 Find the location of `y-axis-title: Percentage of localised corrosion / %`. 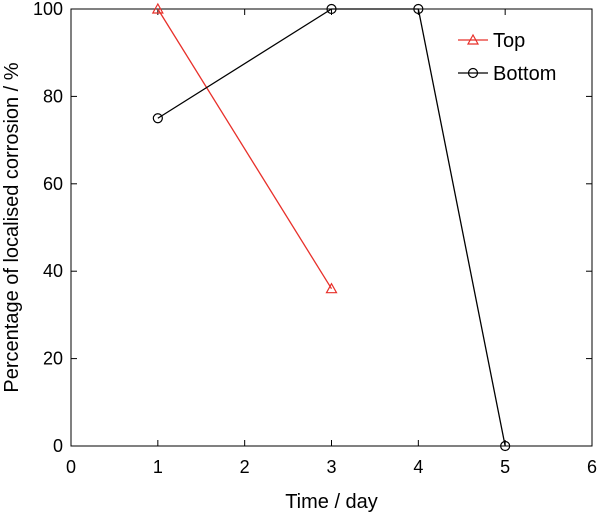

y-axis-title: Percentage of localised corrosion / % is located at coordinates (12, 227).